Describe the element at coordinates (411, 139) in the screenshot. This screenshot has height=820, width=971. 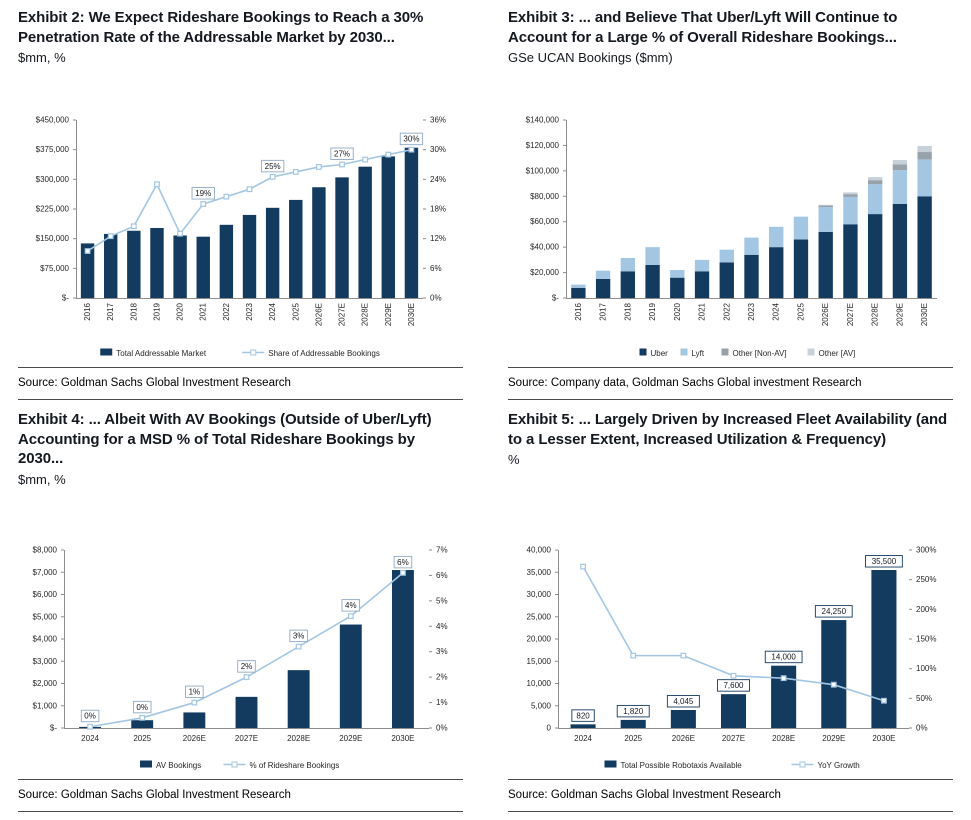
I see `annotation-label: 30%` at that location.